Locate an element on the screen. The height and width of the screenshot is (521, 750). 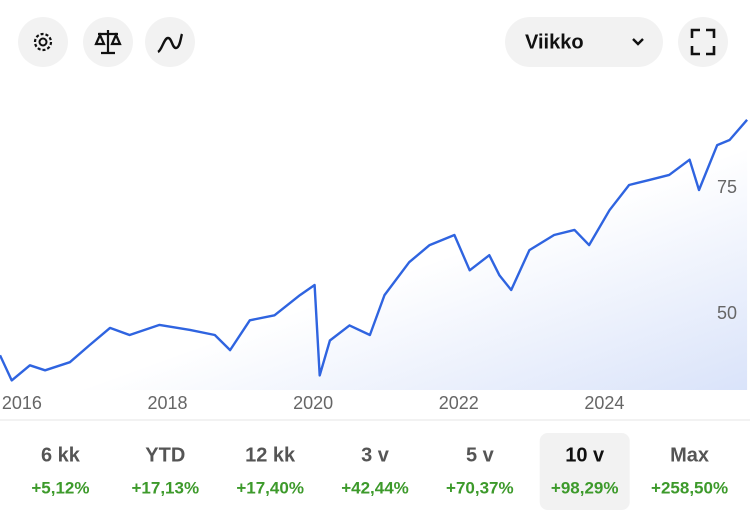
period-label: 5 v is located at coordinates (480, 455).